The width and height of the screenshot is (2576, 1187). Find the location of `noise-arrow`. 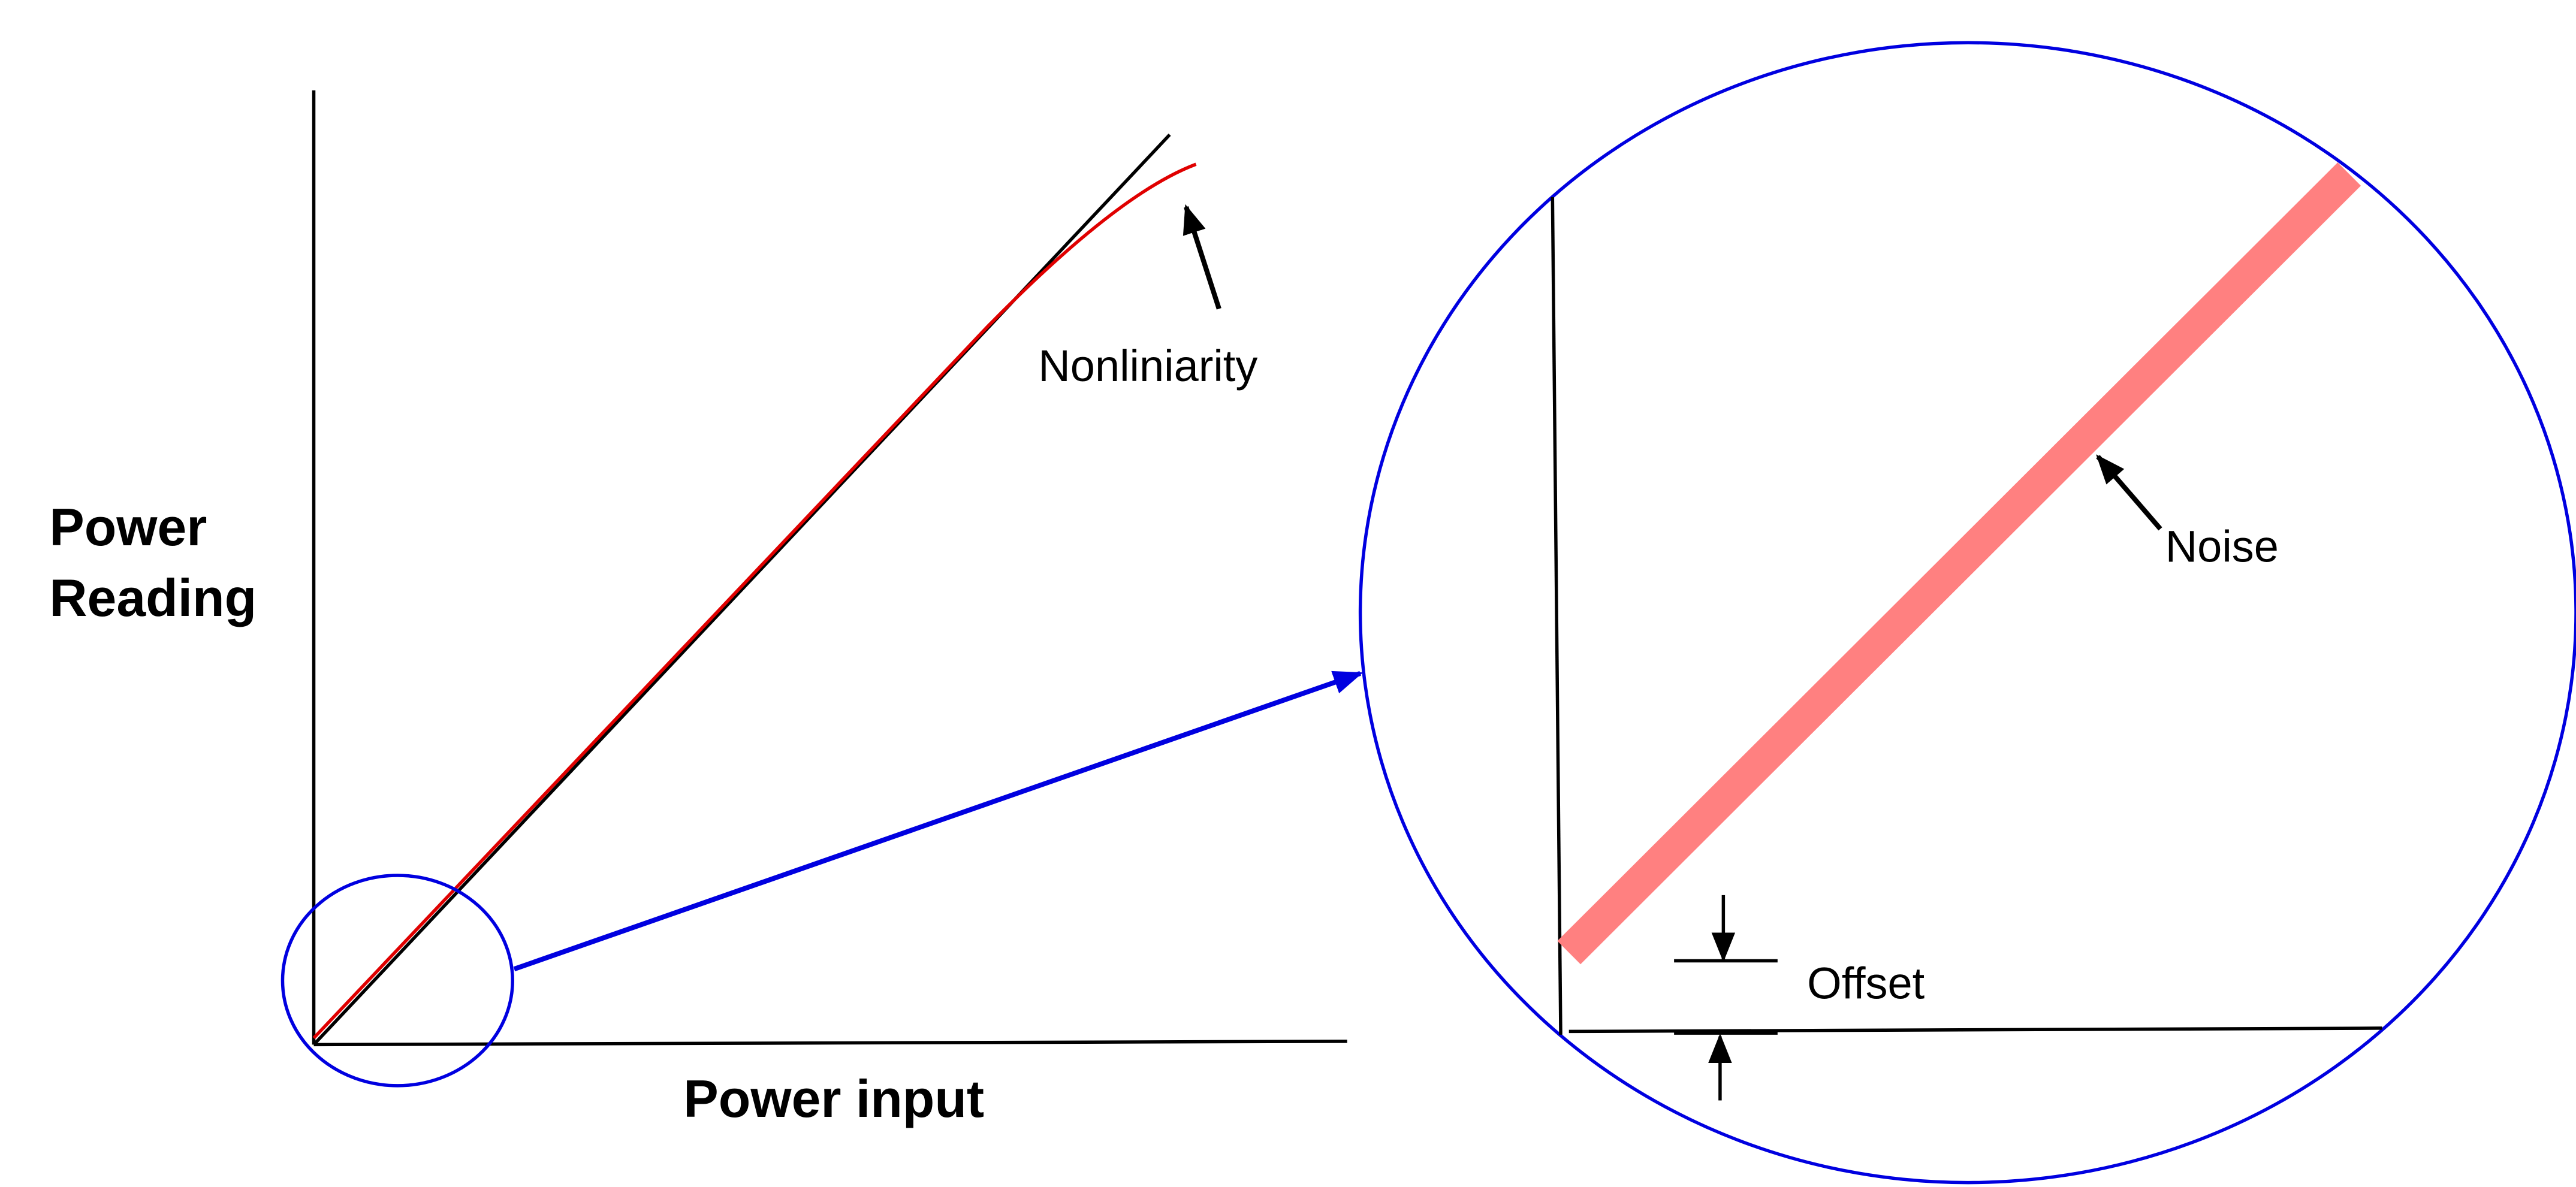

noise-arrow is located at coordinates (2129, 492).